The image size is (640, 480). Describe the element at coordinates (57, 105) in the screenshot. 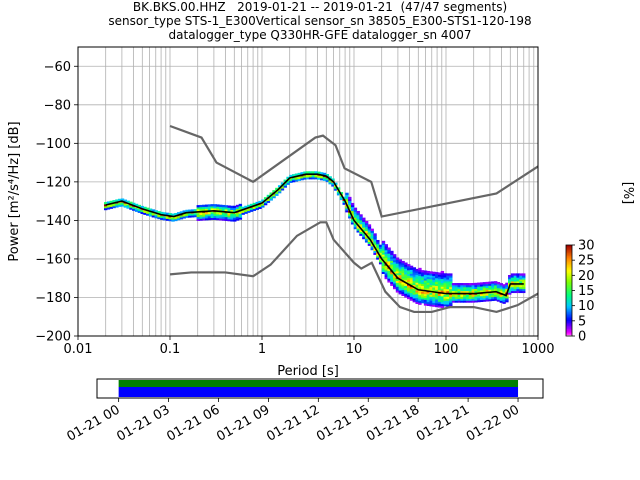

I see `y-tick-label: −80` at that location.